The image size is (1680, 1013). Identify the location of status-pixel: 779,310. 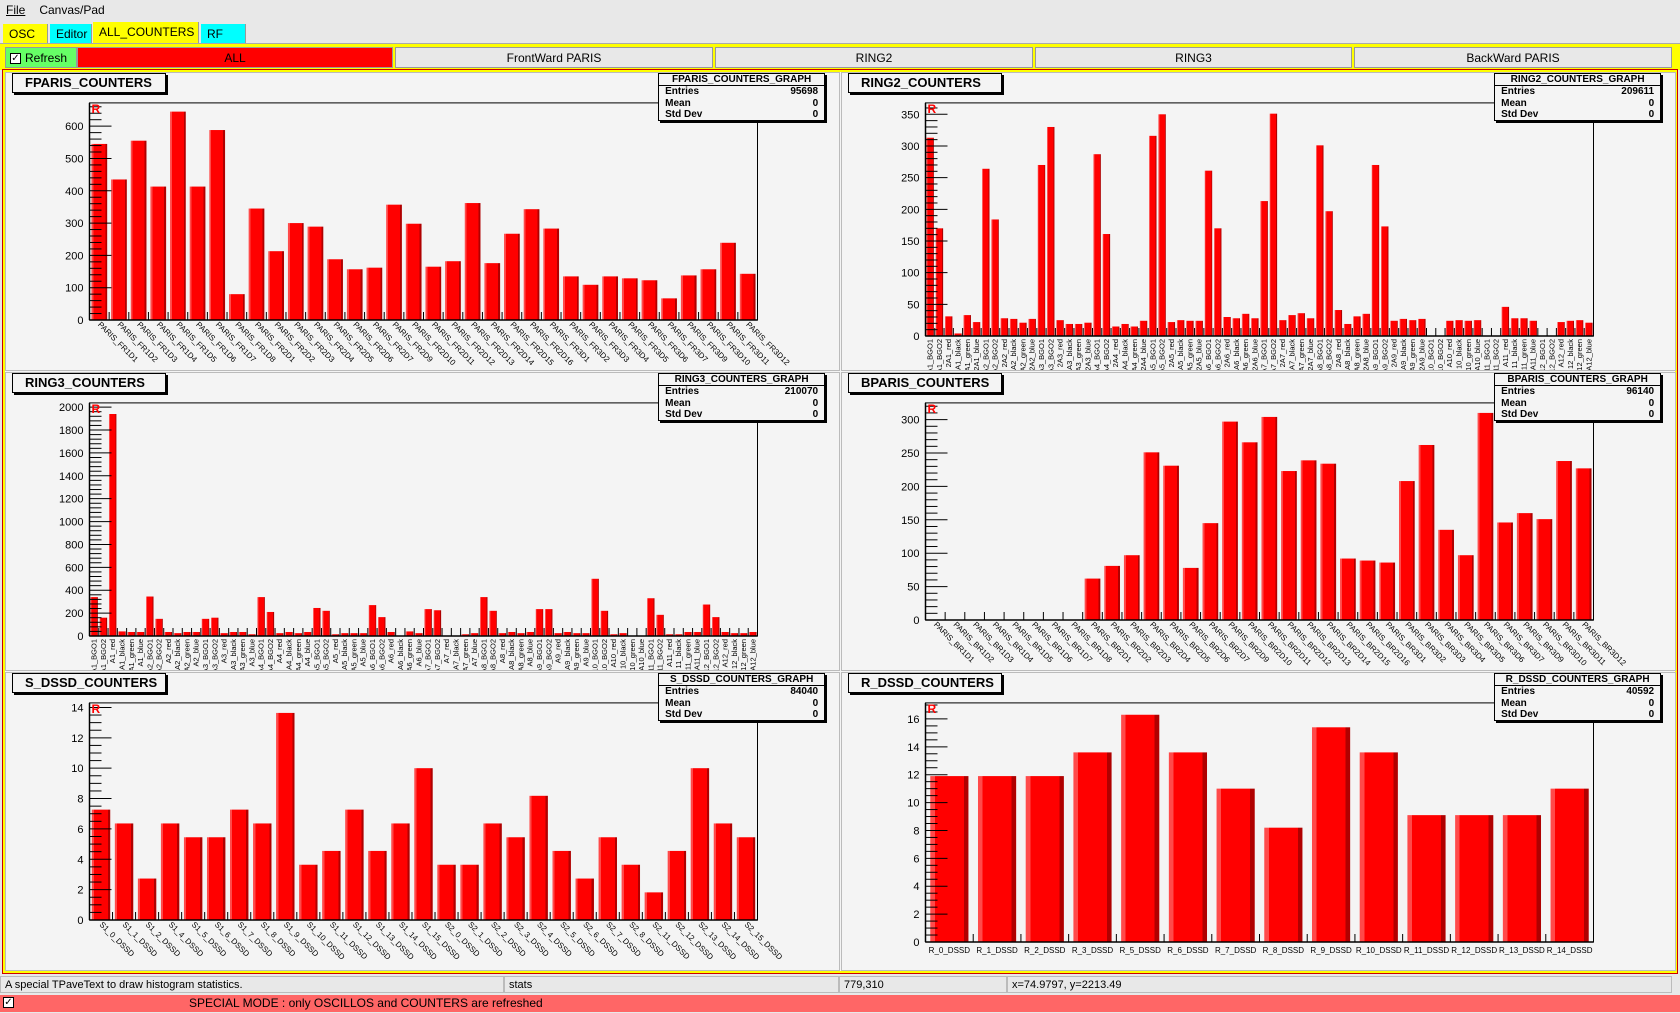
(923, 984).